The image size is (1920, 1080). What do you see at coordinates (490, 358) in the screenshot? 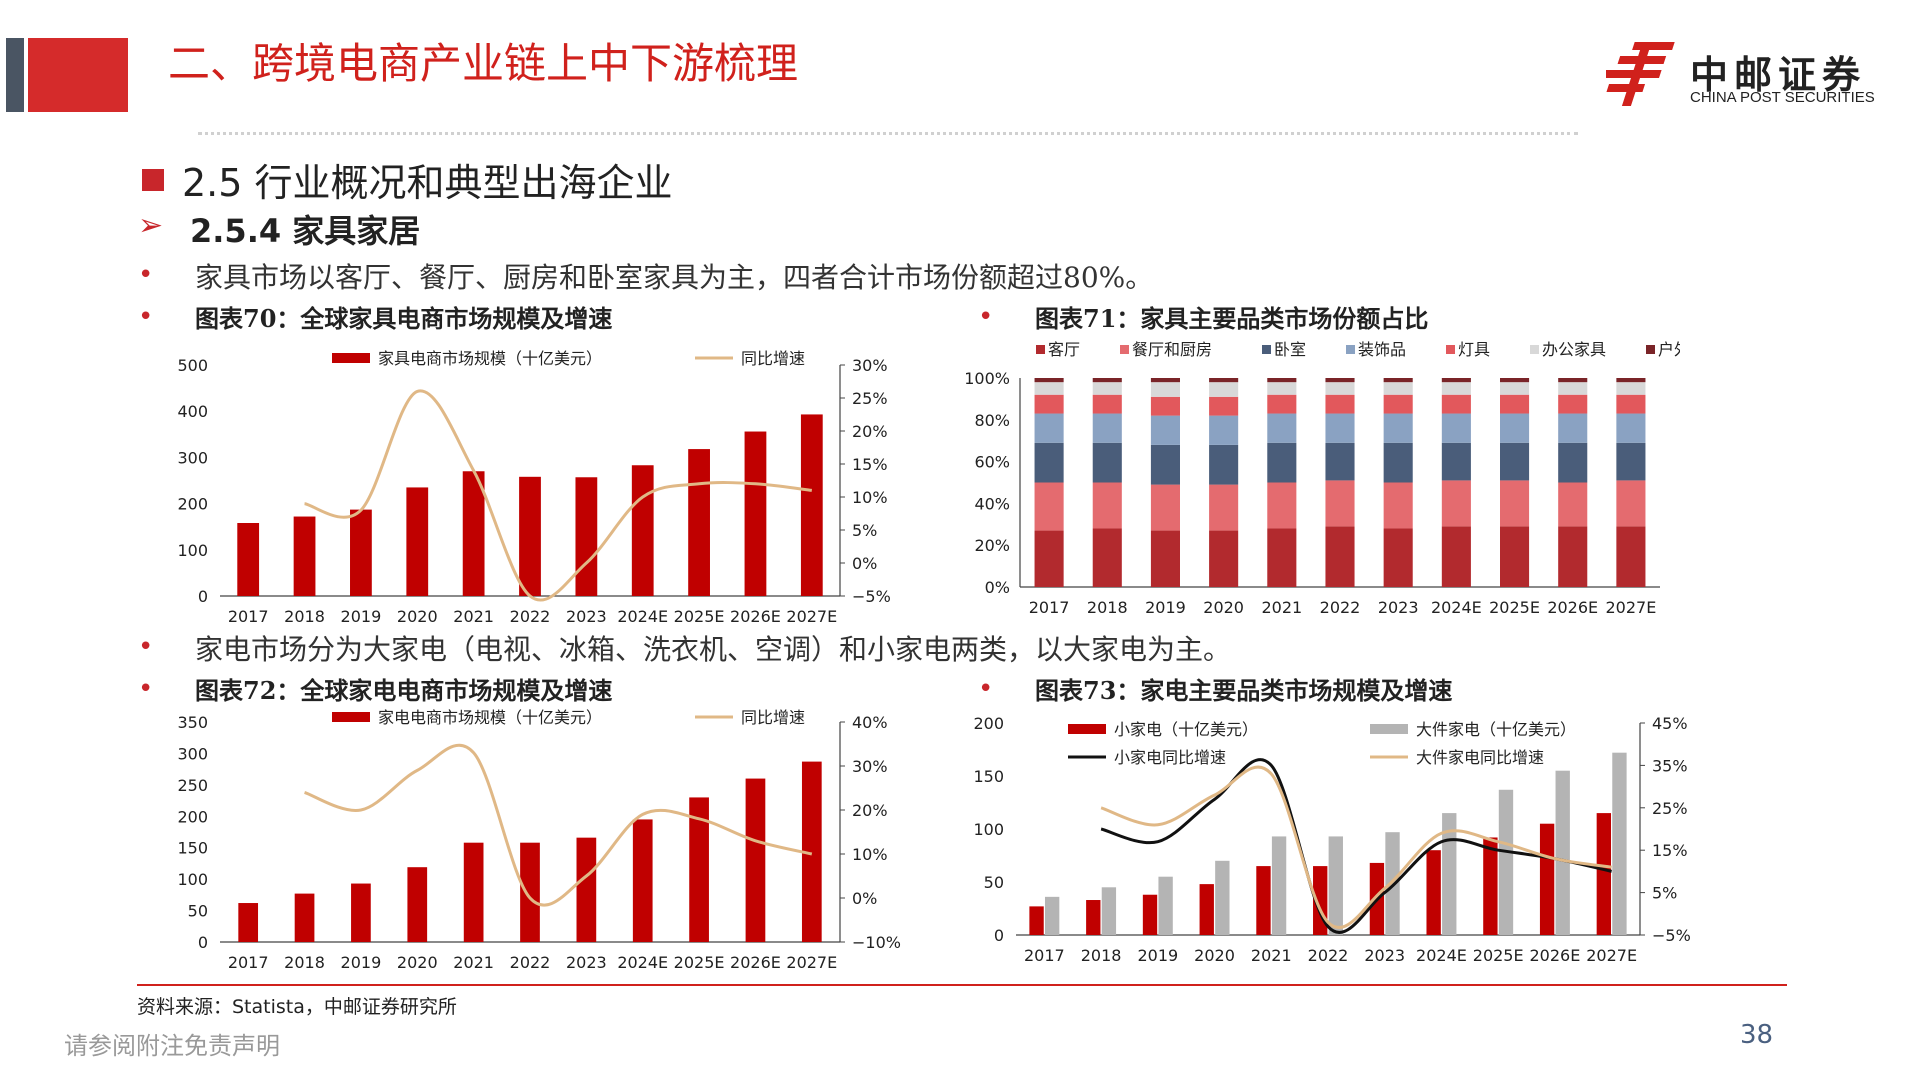
I see `legend-label: 家具电商市场规模（十亿美元）` at bounding box center [490, 358].